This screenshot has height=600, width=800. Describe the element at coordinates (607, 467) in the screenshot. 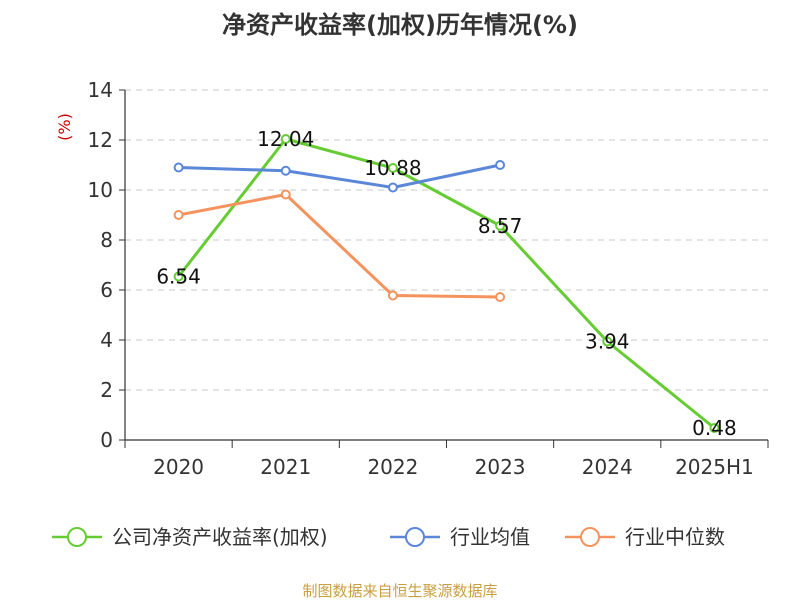

I see `x-tick-label: 2024` at that location.